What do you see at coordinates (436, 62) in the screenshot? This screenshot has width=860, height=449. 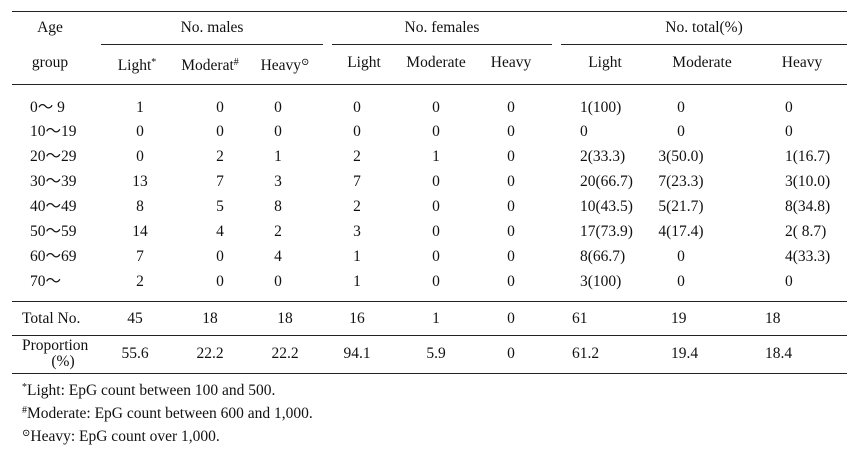 I see `col-header-female-moderate: Moderate` at bounding box center [436, 62].